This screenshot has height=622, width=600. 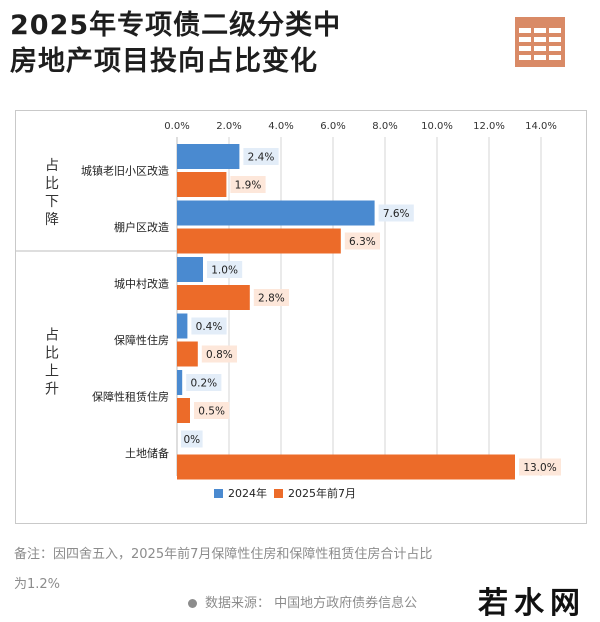 What do you see at coordinates (228, 126) in the screenshot?
I see `x-tick-label: 2.0%` at bounding box center [228, 126].